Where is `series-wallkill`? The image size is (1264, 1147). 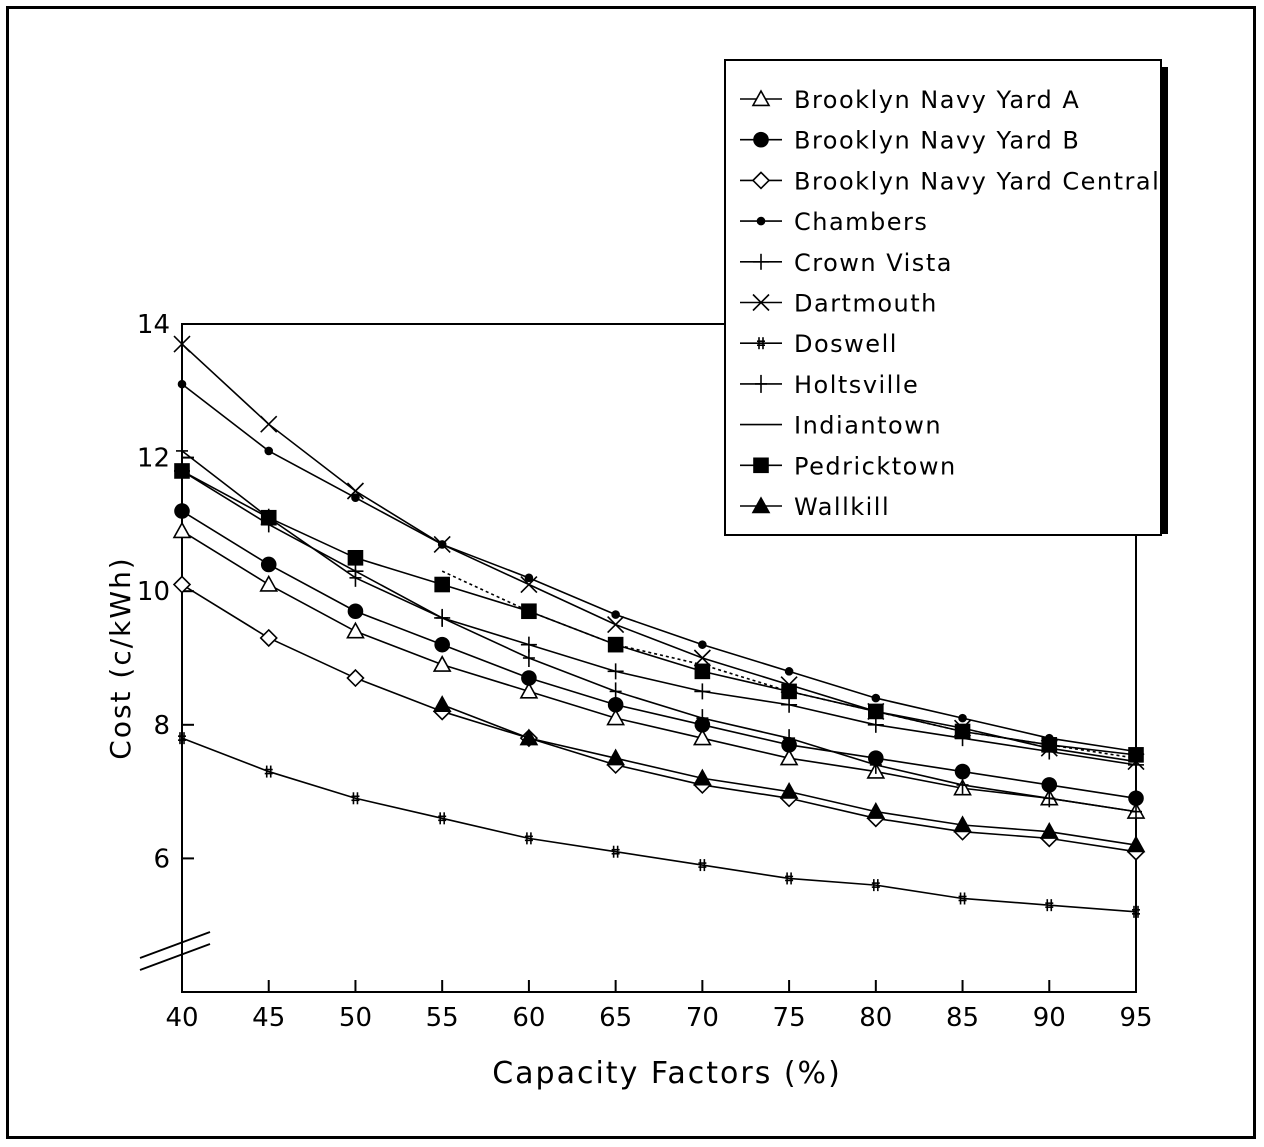
series-wallkill is located at coordinates (789, 774).